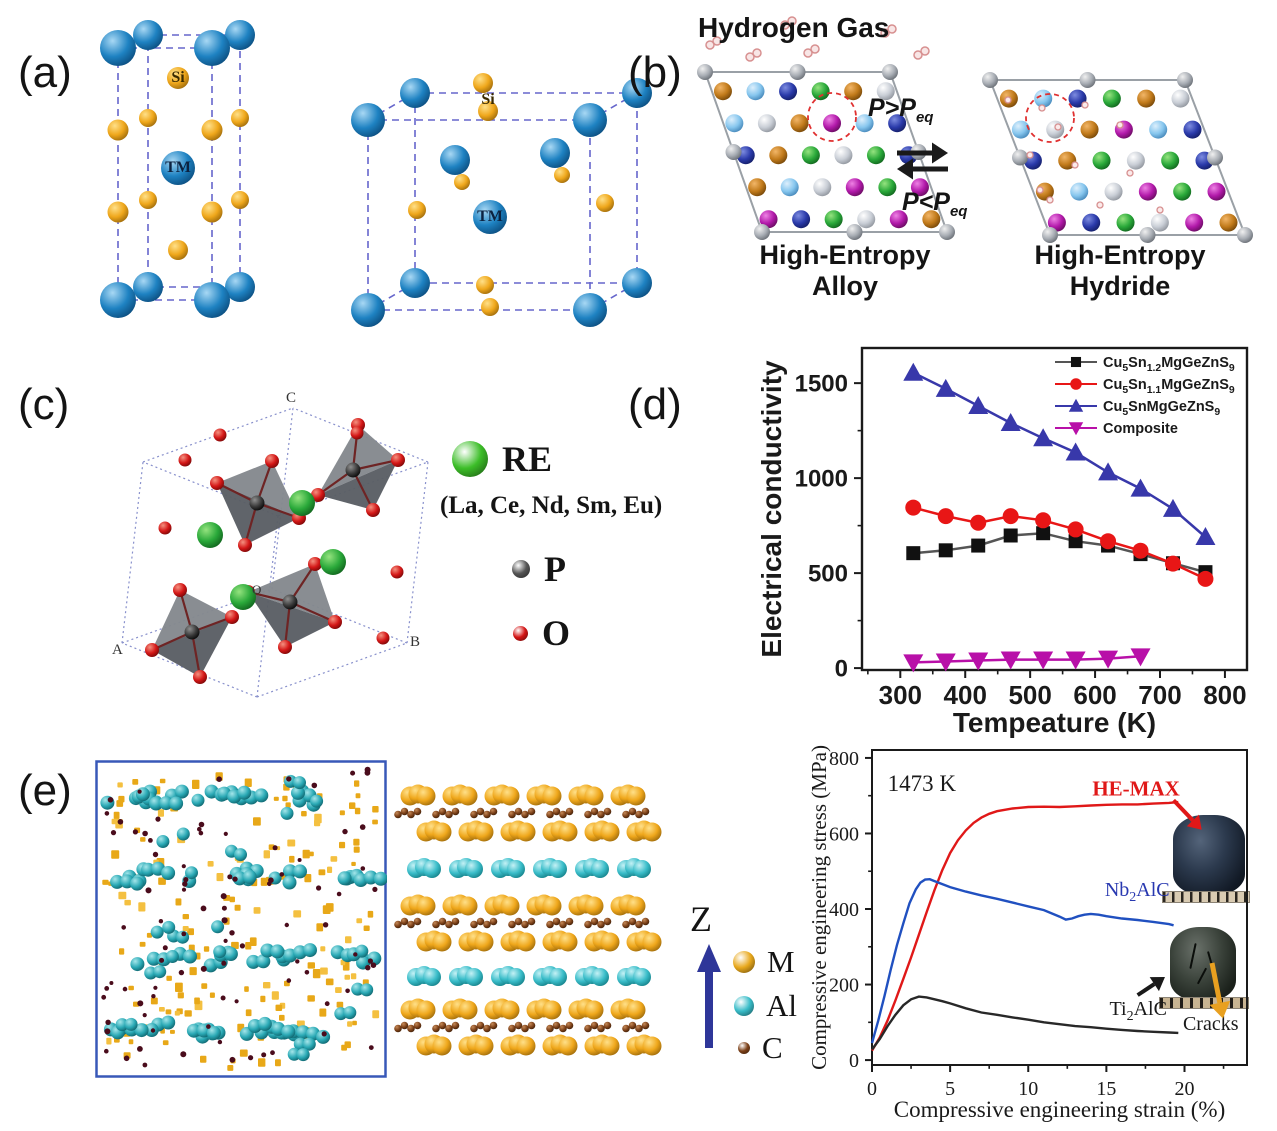 The width and height of the screenshot is (1277, 1131). What do you see at coordinates (1211, 1024) in the screenshot?
I see `svg-text: Cracks` at bounding box center [1211, 1024].